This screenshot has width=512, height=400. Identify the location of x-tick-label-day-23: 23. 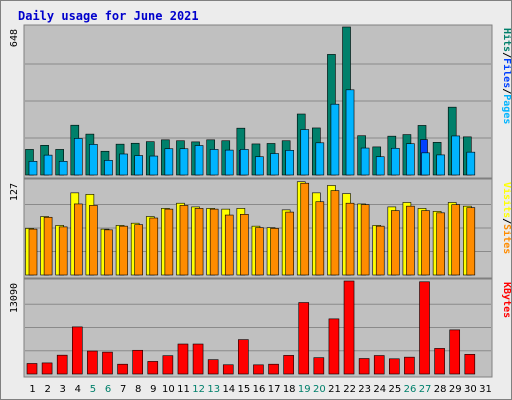
(364, 389).